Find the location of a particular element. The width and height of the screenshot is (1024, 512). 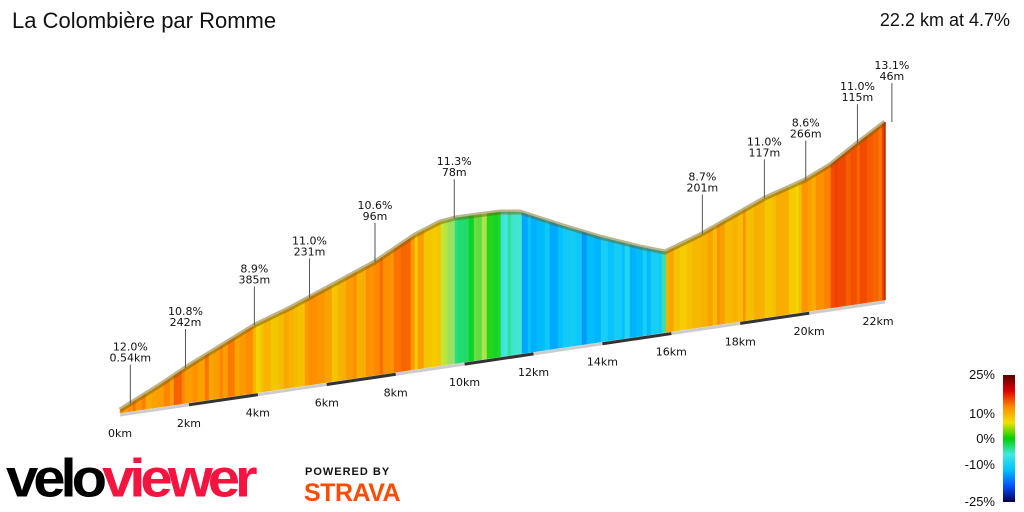

annotation-grade: 13.1% is located at coordinates (891, 65).